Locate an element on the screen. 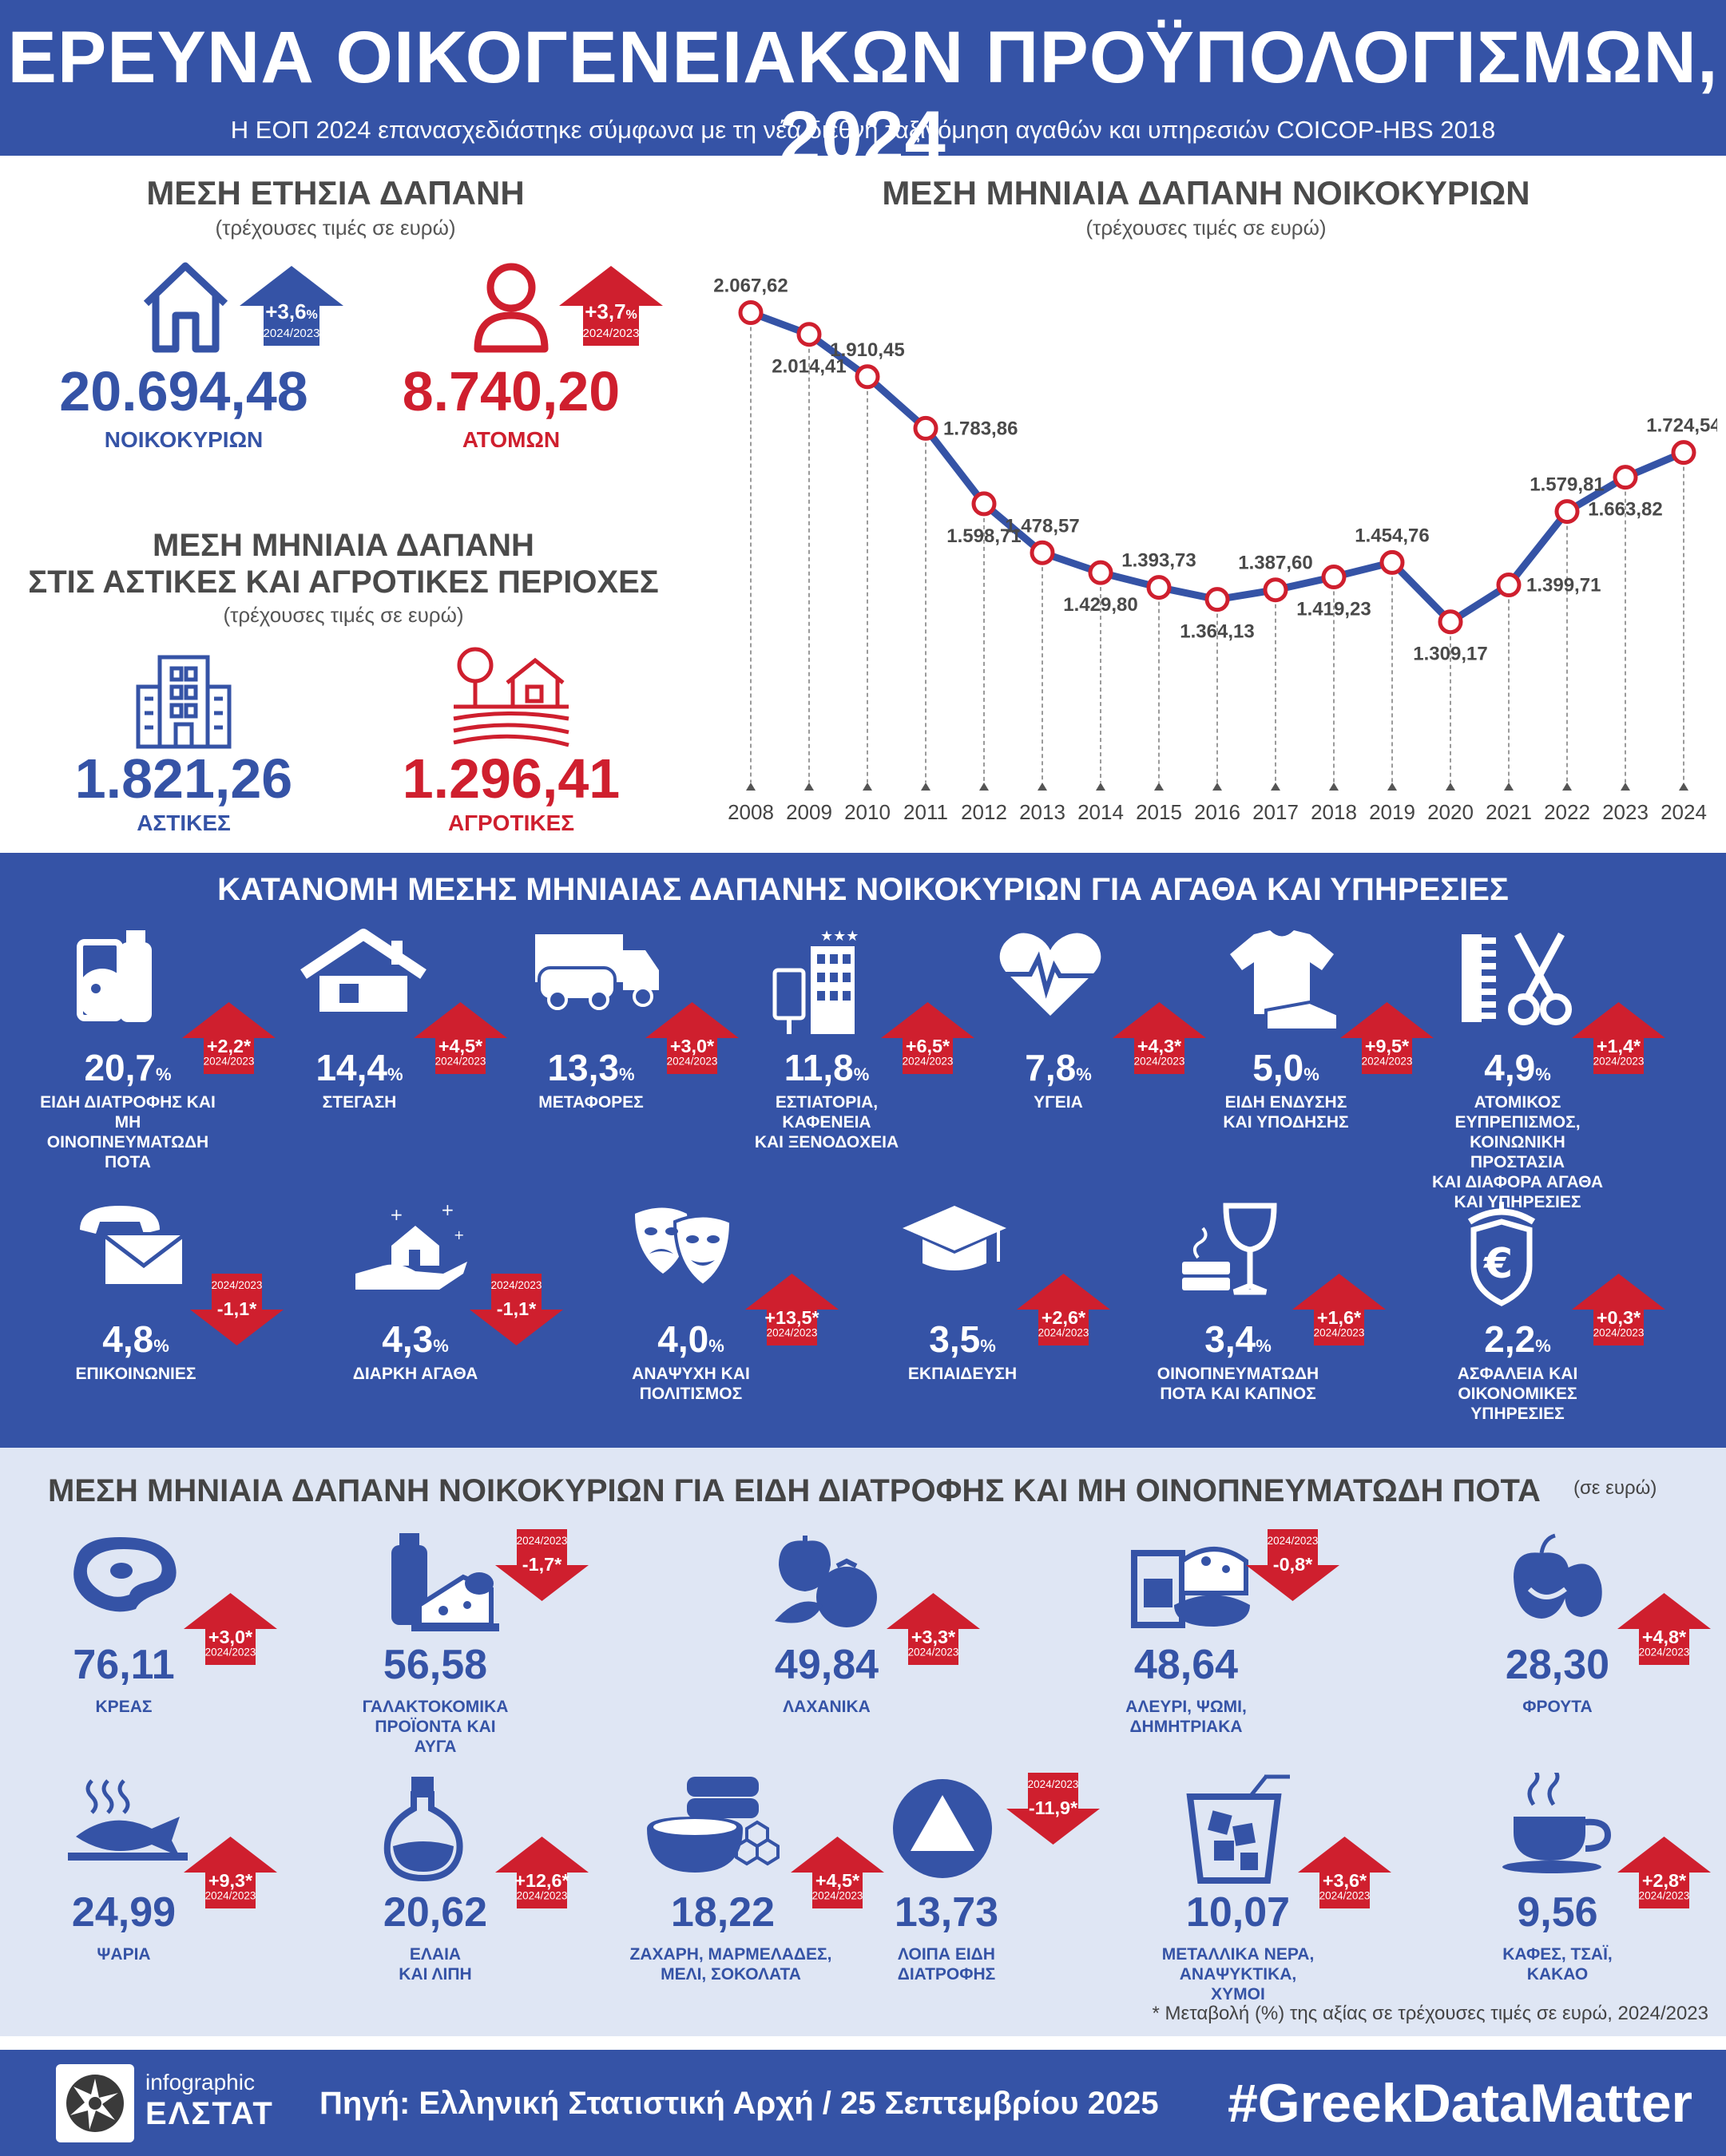  food-label: ΚΡΕΑΣ is located at coordinates (124, 1707).